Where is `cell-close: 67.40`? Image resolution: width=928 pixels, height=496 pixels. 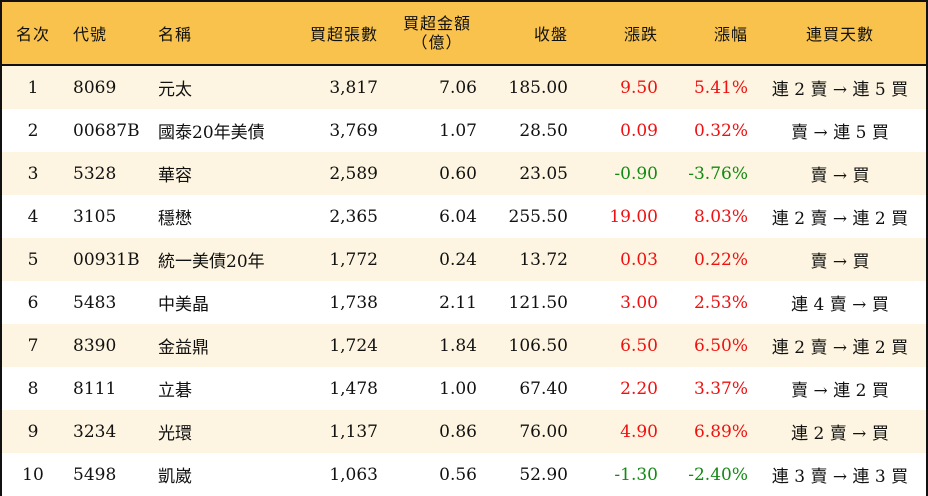
cell-close: 67.40 is located at coordinates (543, 388).